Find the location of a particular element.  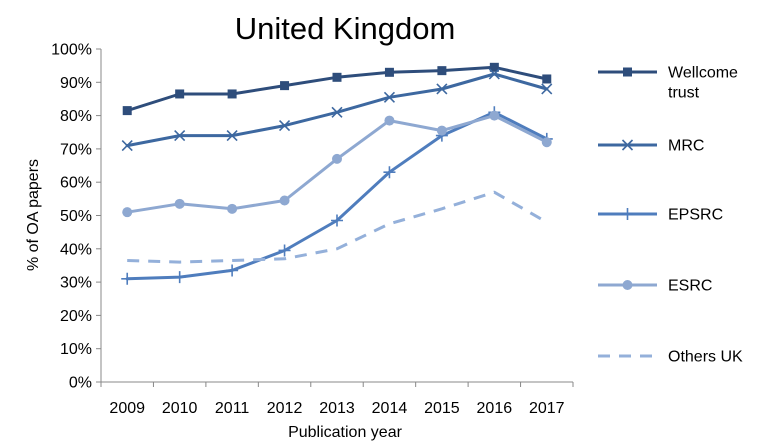

y-tick-label: 80% is located at coordinates (76, 116).